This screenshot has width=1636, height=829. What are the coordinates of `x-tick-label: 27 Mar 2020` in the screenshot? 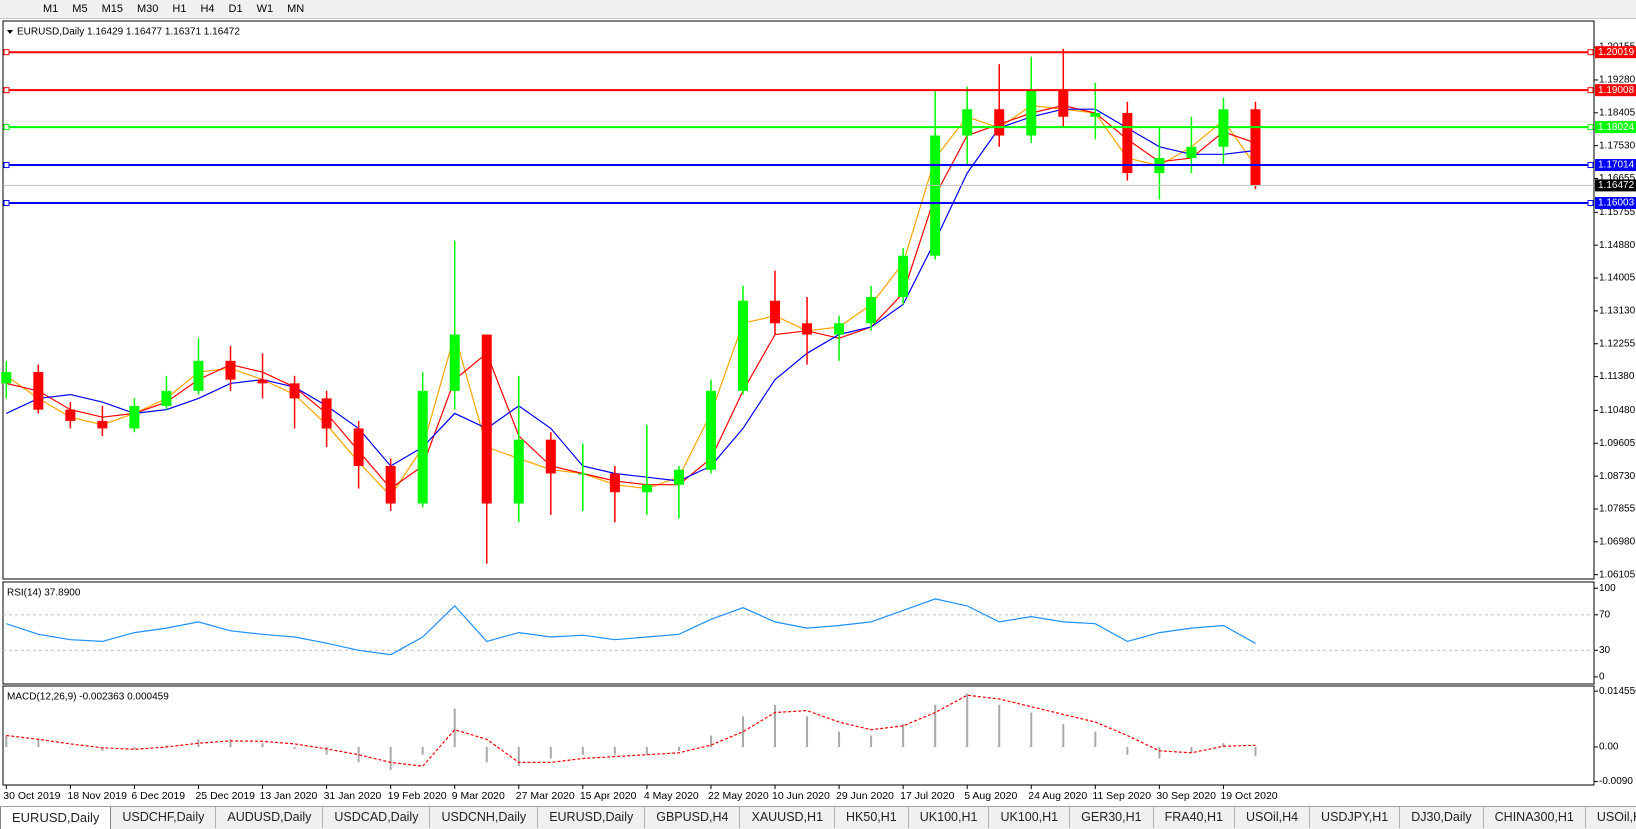 It's located at (545, 796).